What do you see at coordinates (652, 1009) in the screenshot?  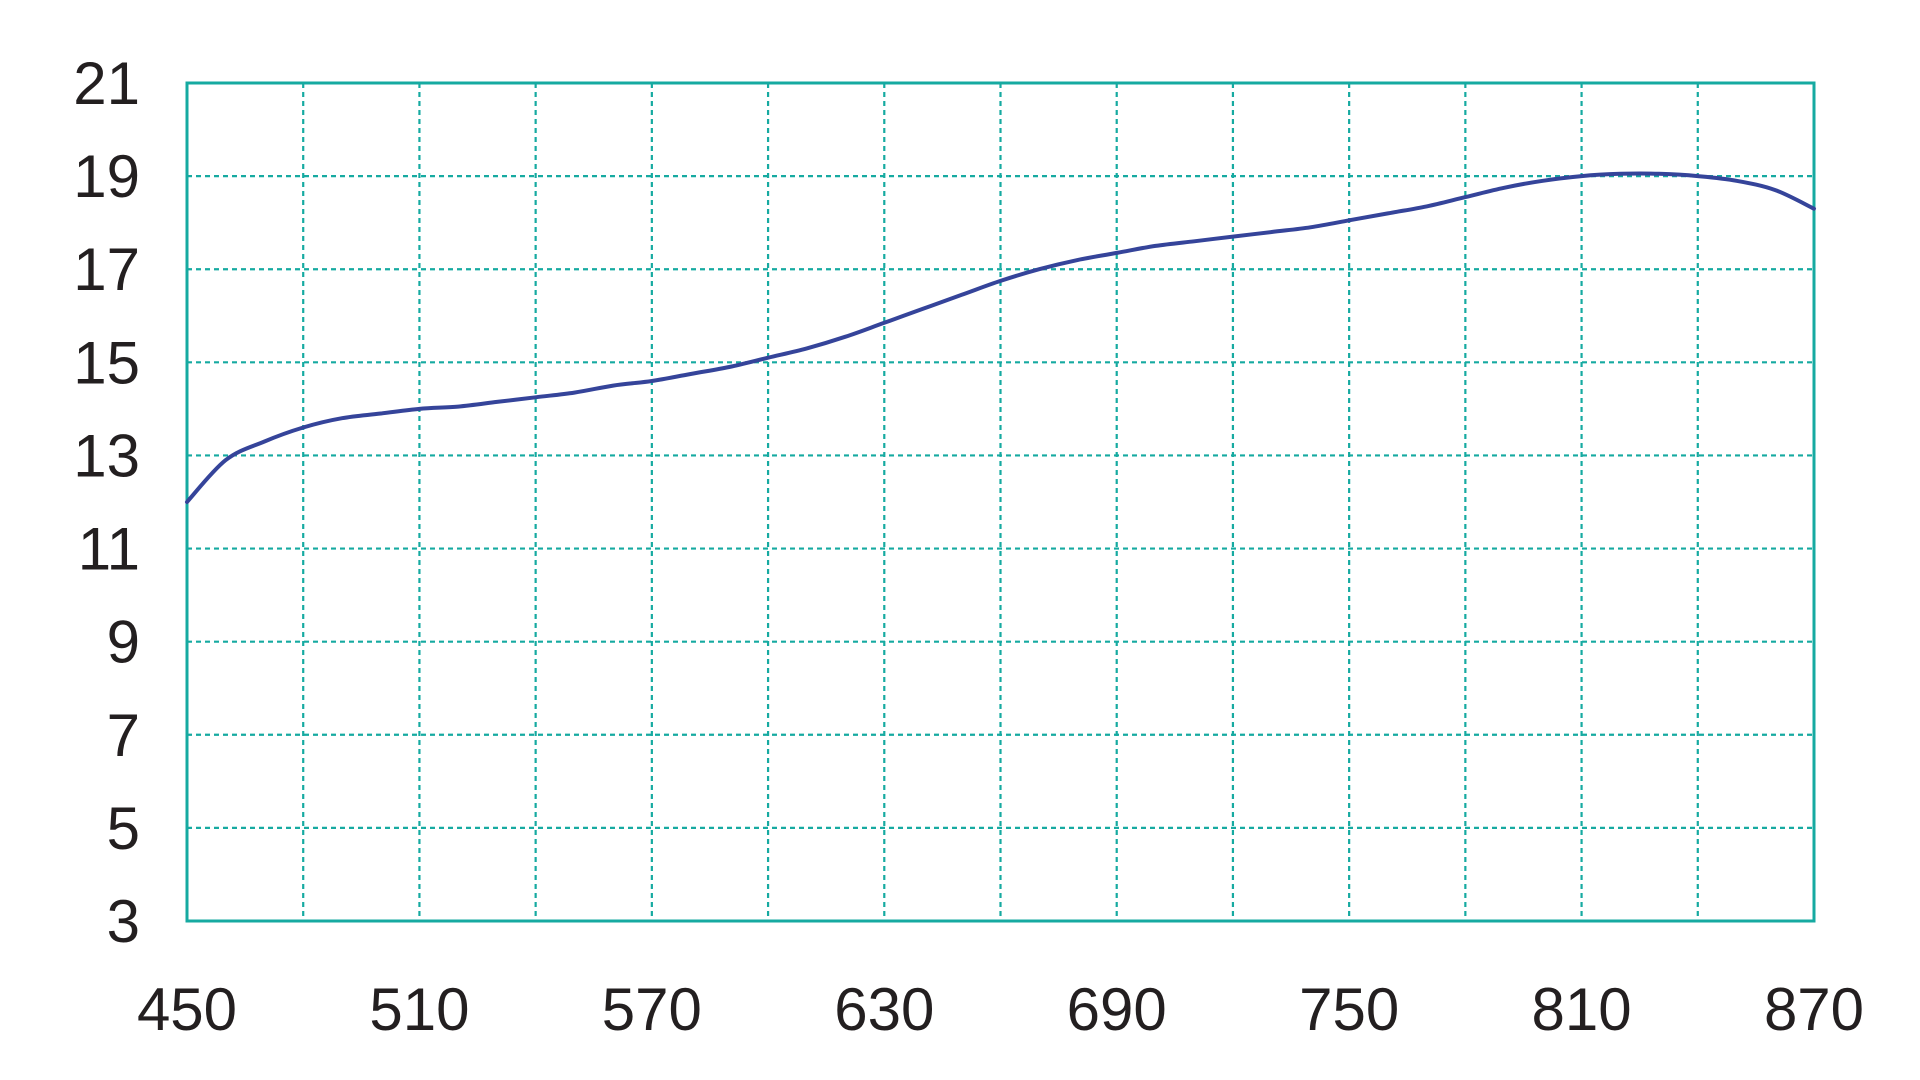 I see `x-tick-label: 570` at bounding box center [652, 1009].